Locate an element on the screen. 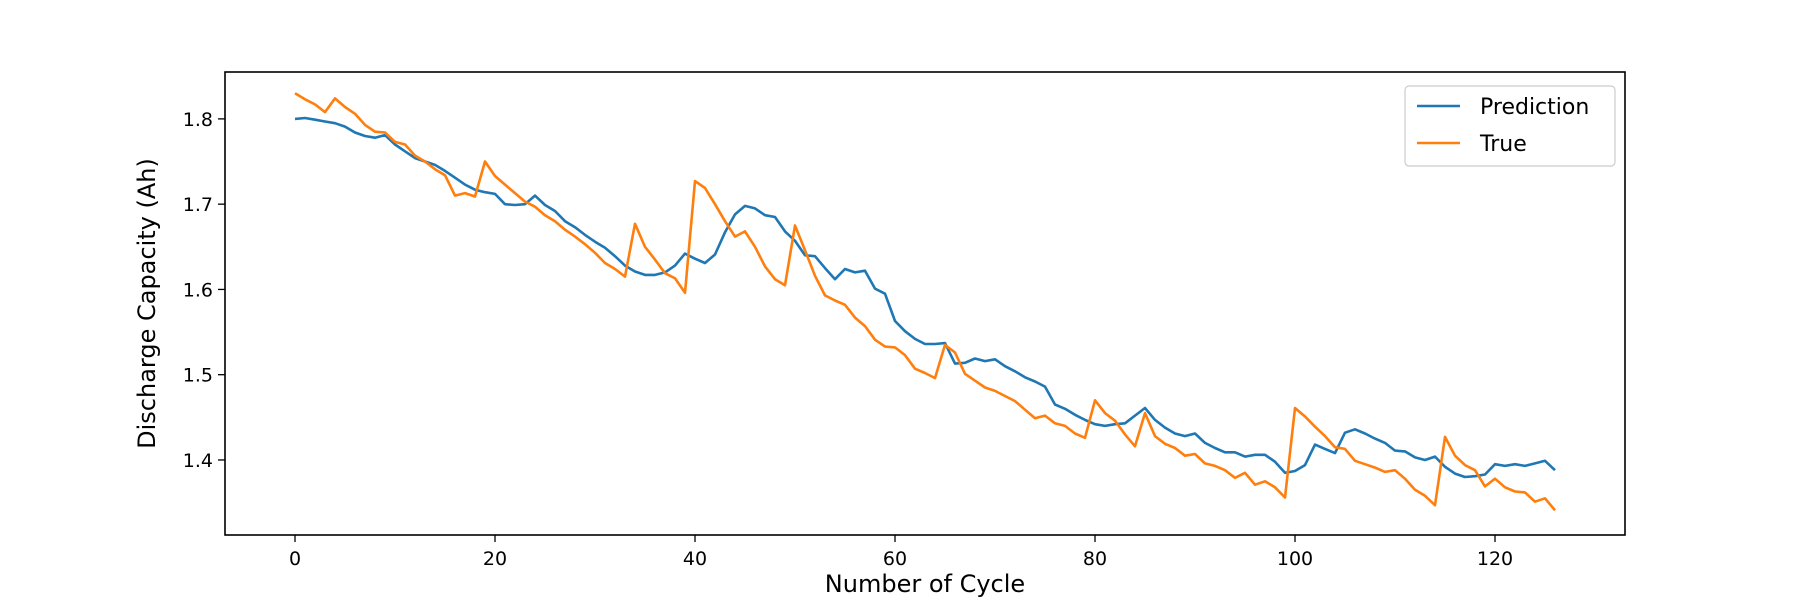 The height and width of the screenshot is (604, 1800). y-axis-label: Discharge Capacity (Ah) is located at coordinates (147, 303).